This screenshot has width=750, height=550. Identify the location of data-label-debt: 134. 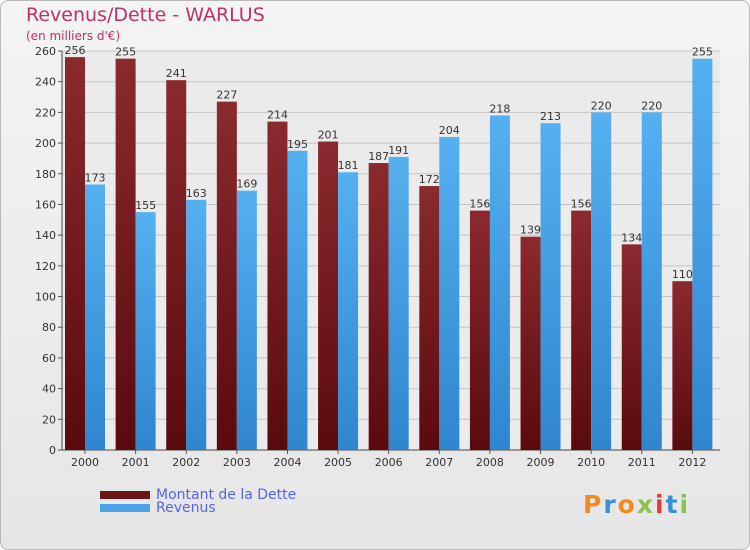
(631, 237).